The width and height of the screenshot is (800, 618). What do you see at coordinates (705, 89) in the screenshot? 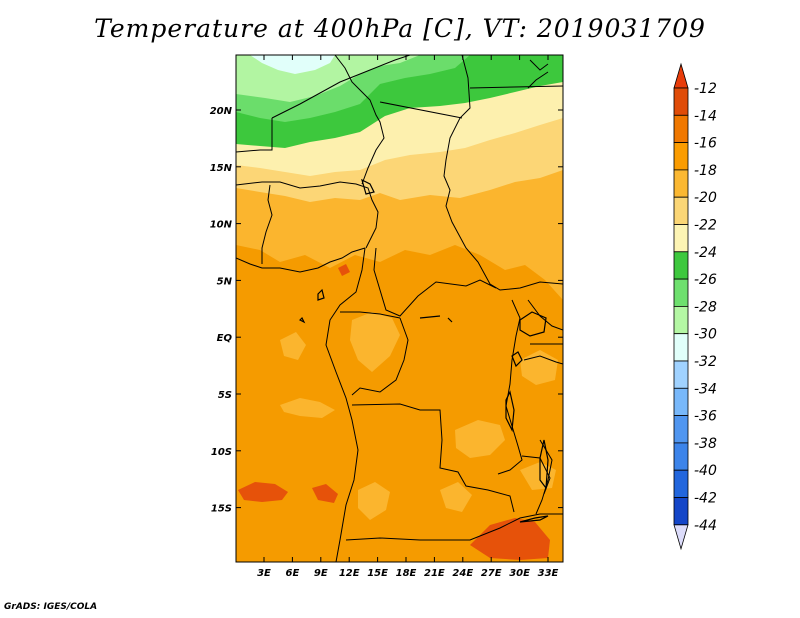
I see `colorbar-label: -12` at bounding box center [705, 89].